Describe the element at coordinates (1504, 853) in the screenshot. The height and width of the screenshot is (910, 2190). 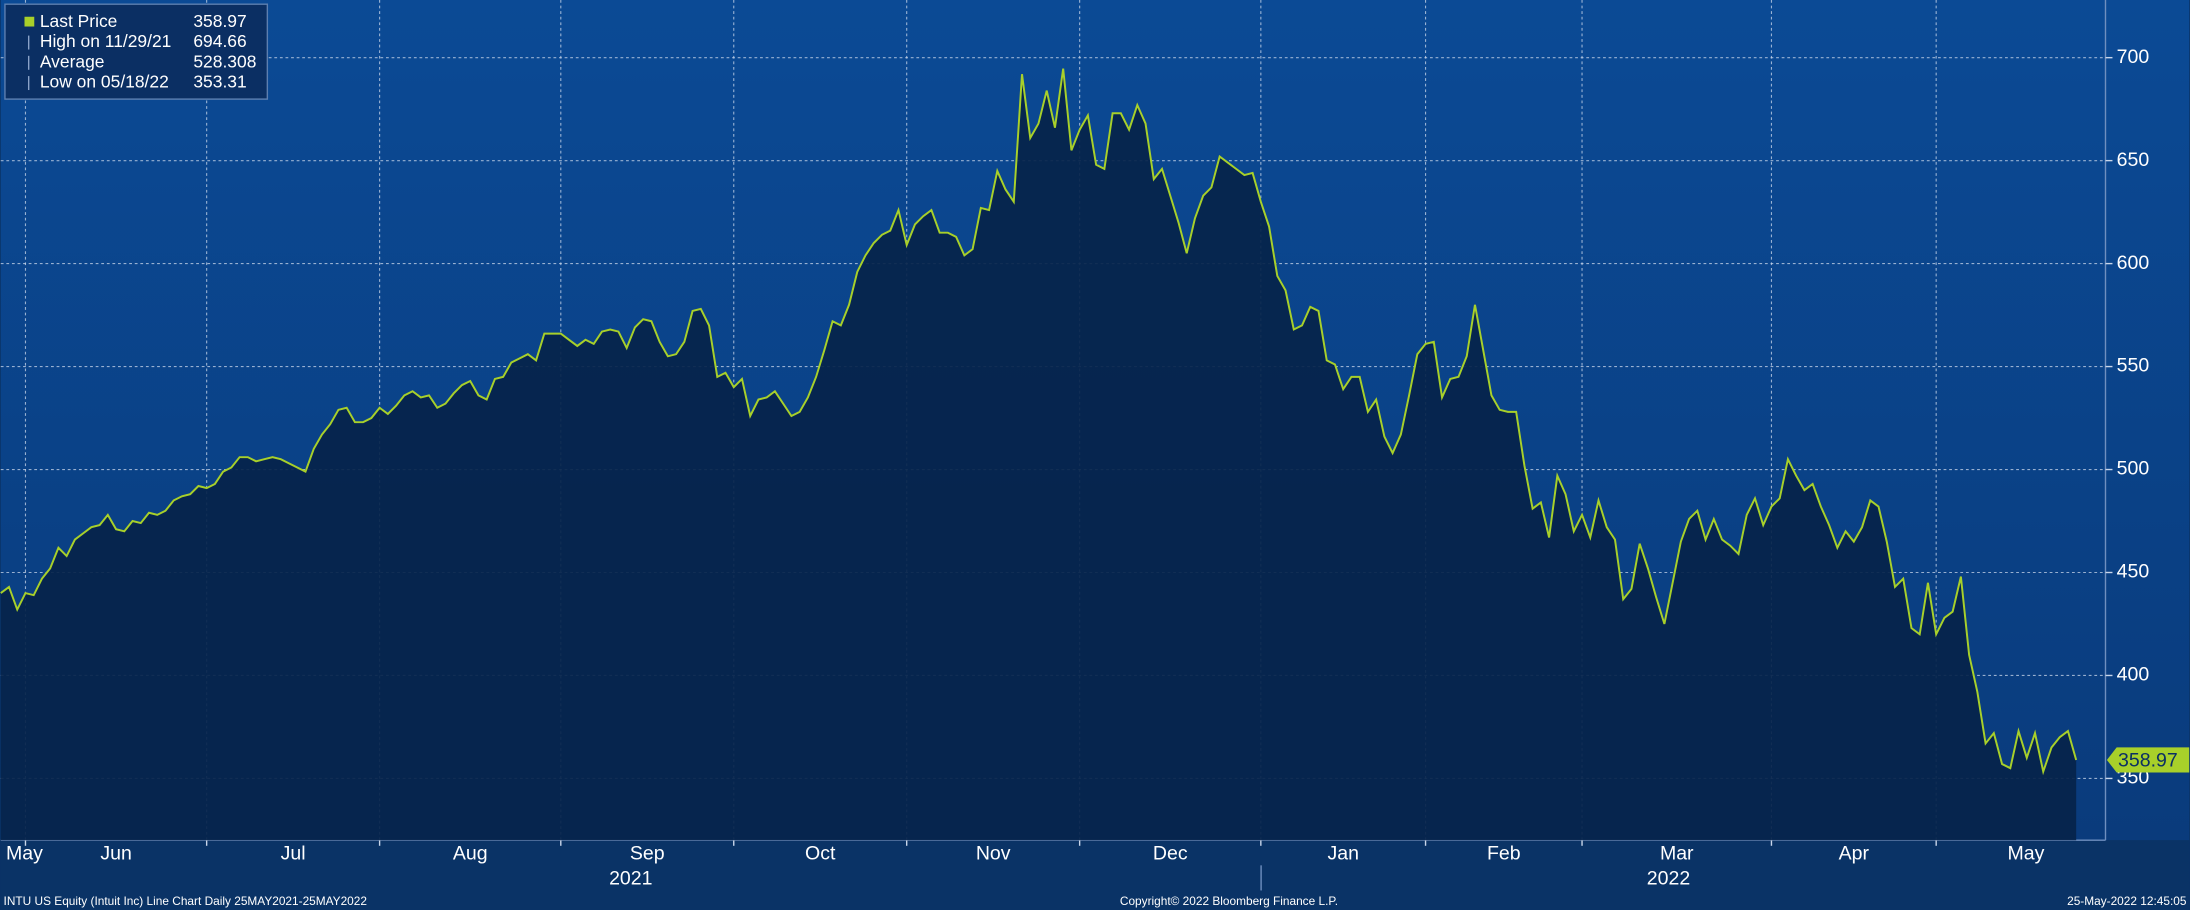
I see `x-tick-label: Feb` at that location.